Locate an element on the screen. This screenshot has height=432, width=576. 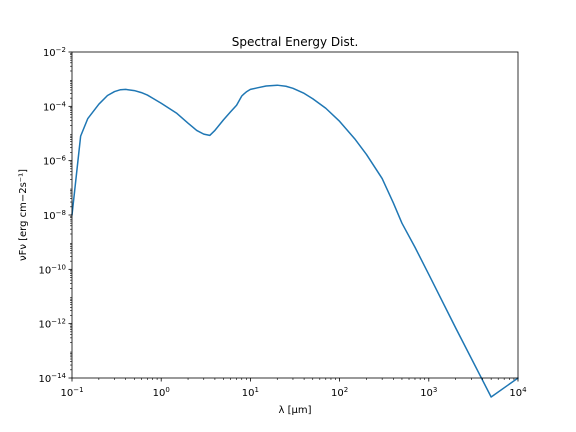
x-tick-label: 10⁻¹ is located at coordinates (71, 392).